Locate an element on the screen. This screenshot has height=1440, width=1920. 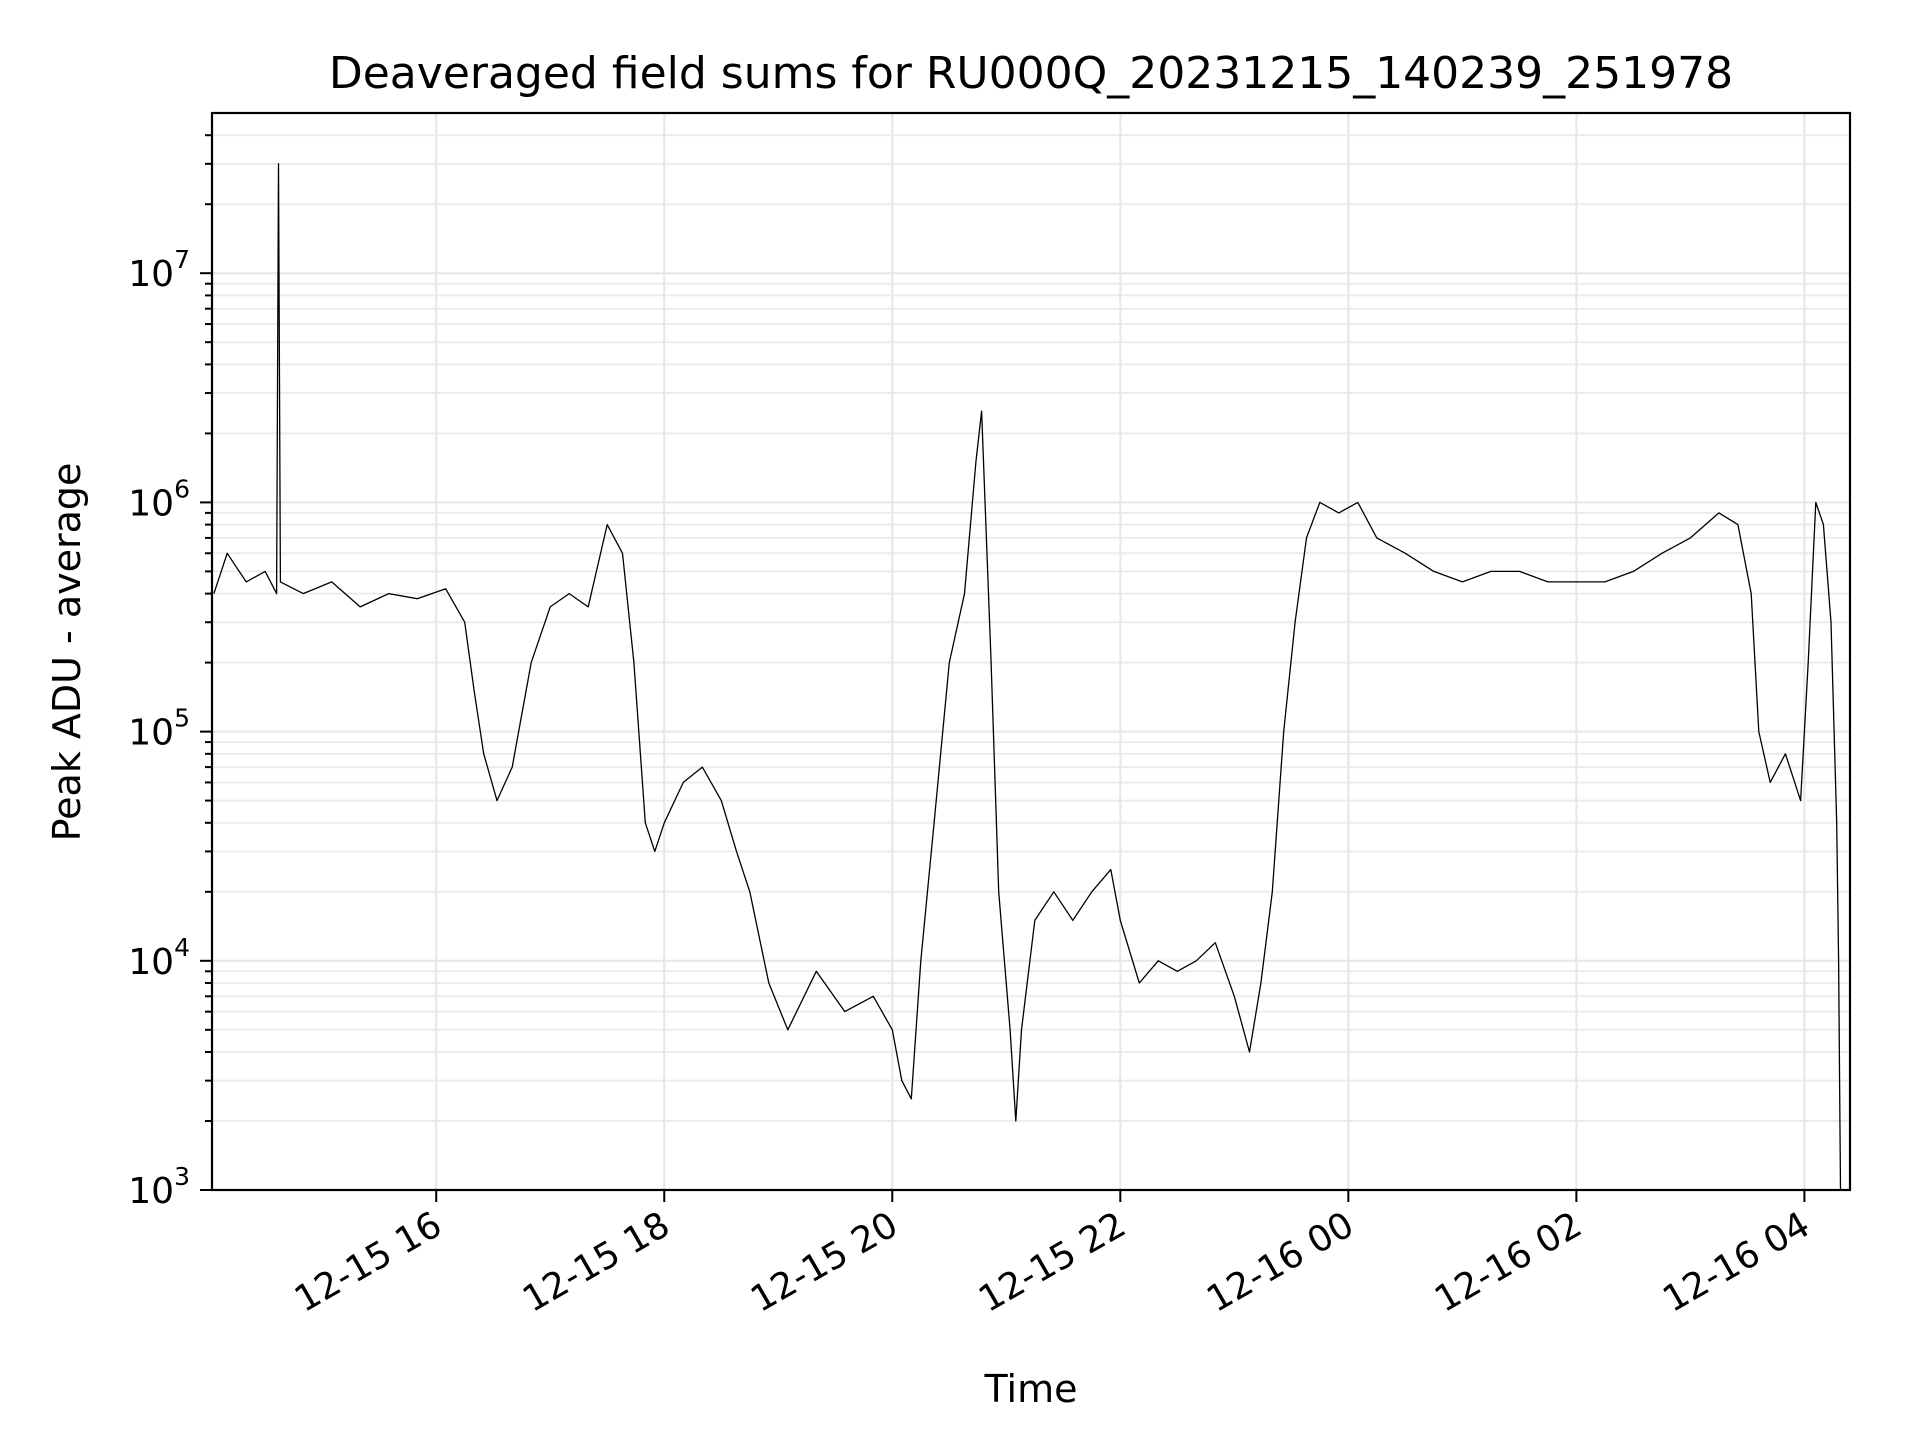
x-tick-label: 12-15 16 is located at coordinates (368, 1262).